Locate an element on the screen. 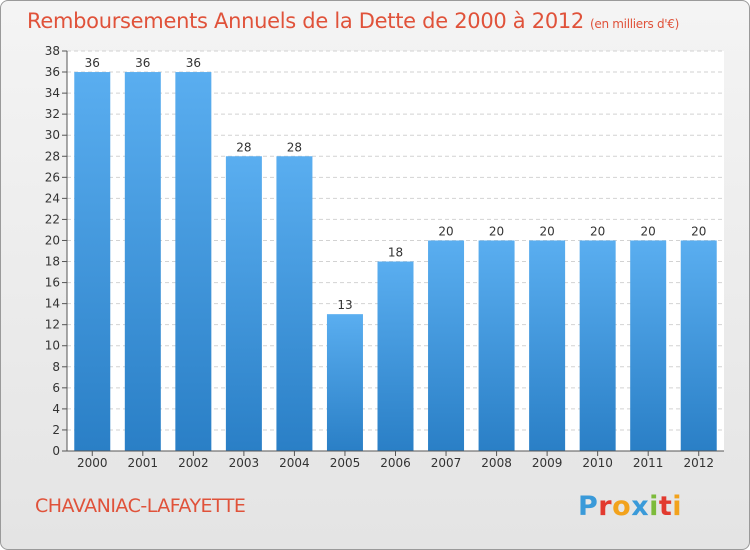  x-tick-label: 2006 is located at coordinates (395, 463).